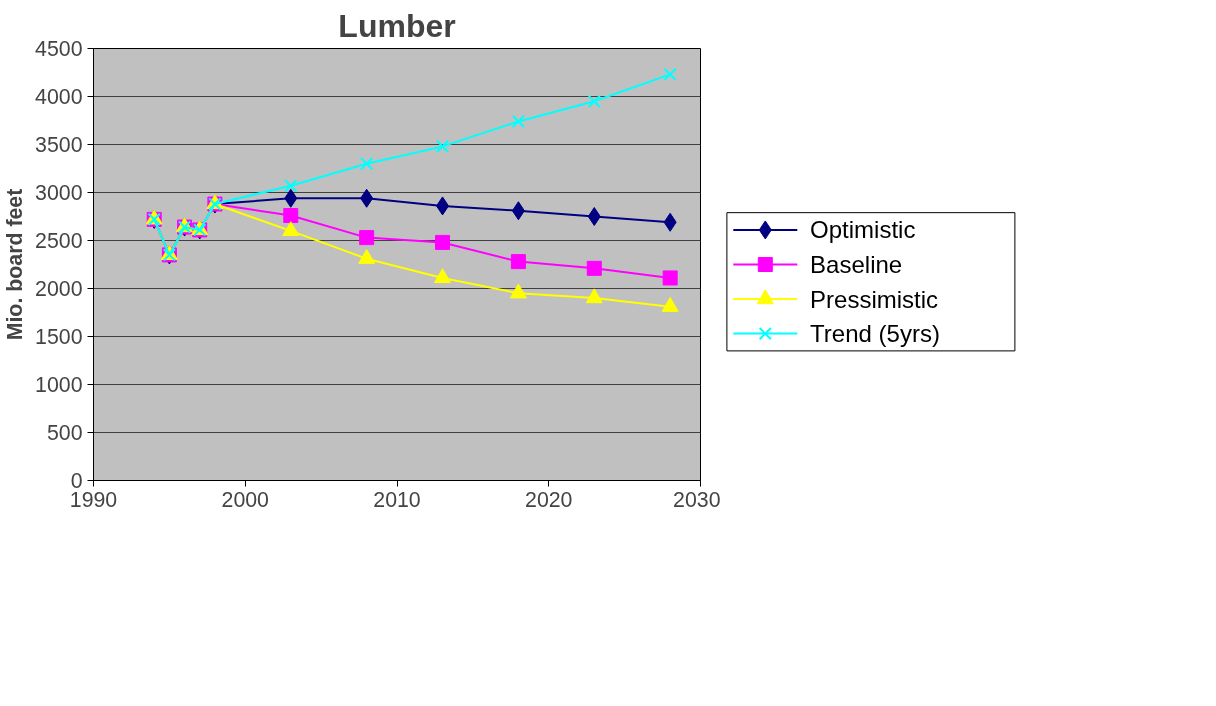 This screenshot has width=1216, height=706. I want to click on y-tick-label: 3000, so click(59, 193).